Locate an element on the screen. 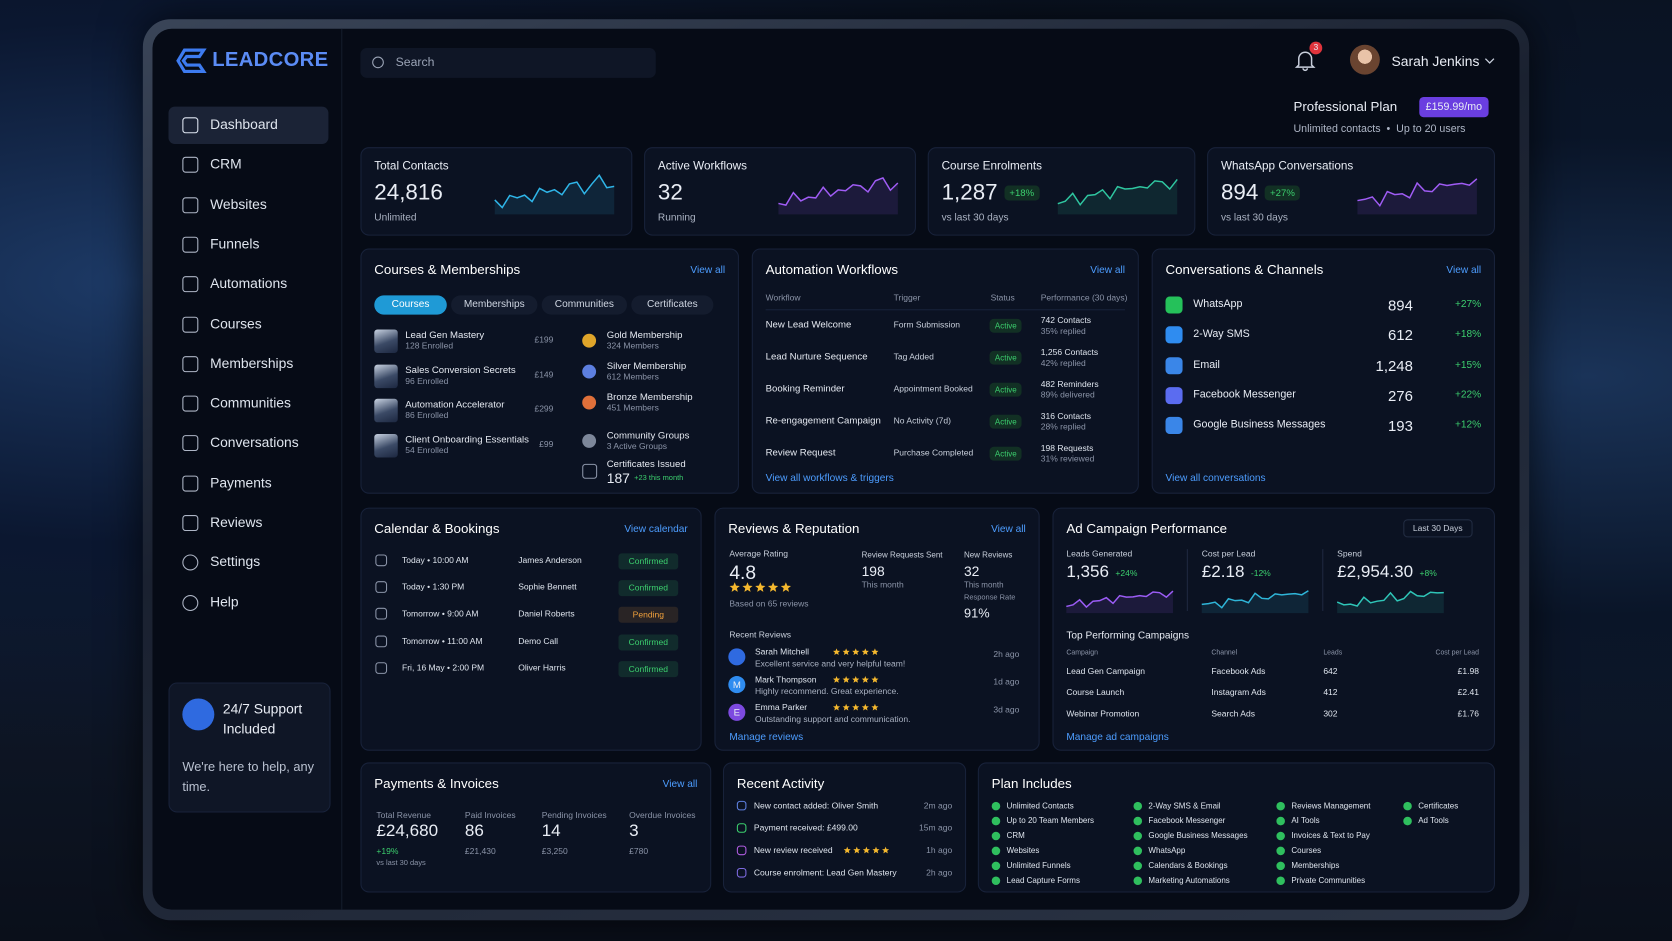 The height and width of the screenshot is (941, 1672). nav-item: Dashboard is located at coordinates (244, 124).